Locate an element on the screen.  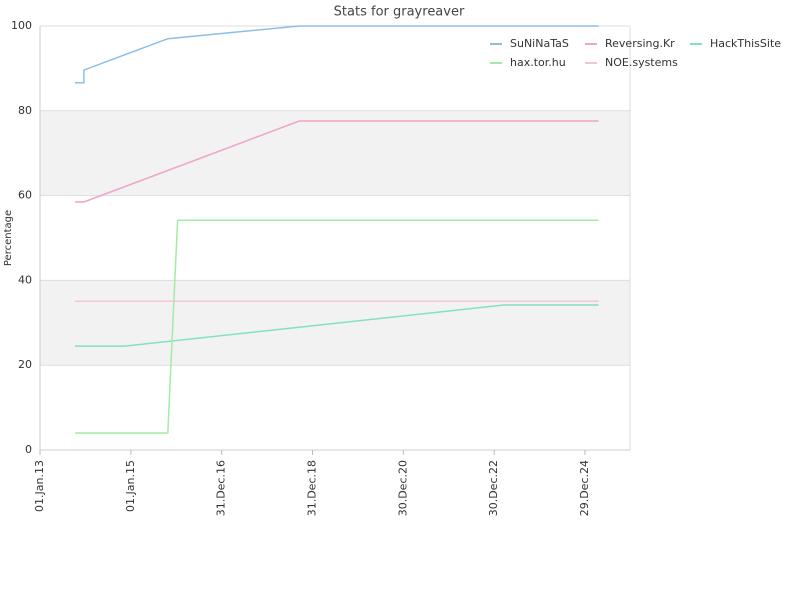
y-tick-label: 80 is located at coordinates (25, 110).